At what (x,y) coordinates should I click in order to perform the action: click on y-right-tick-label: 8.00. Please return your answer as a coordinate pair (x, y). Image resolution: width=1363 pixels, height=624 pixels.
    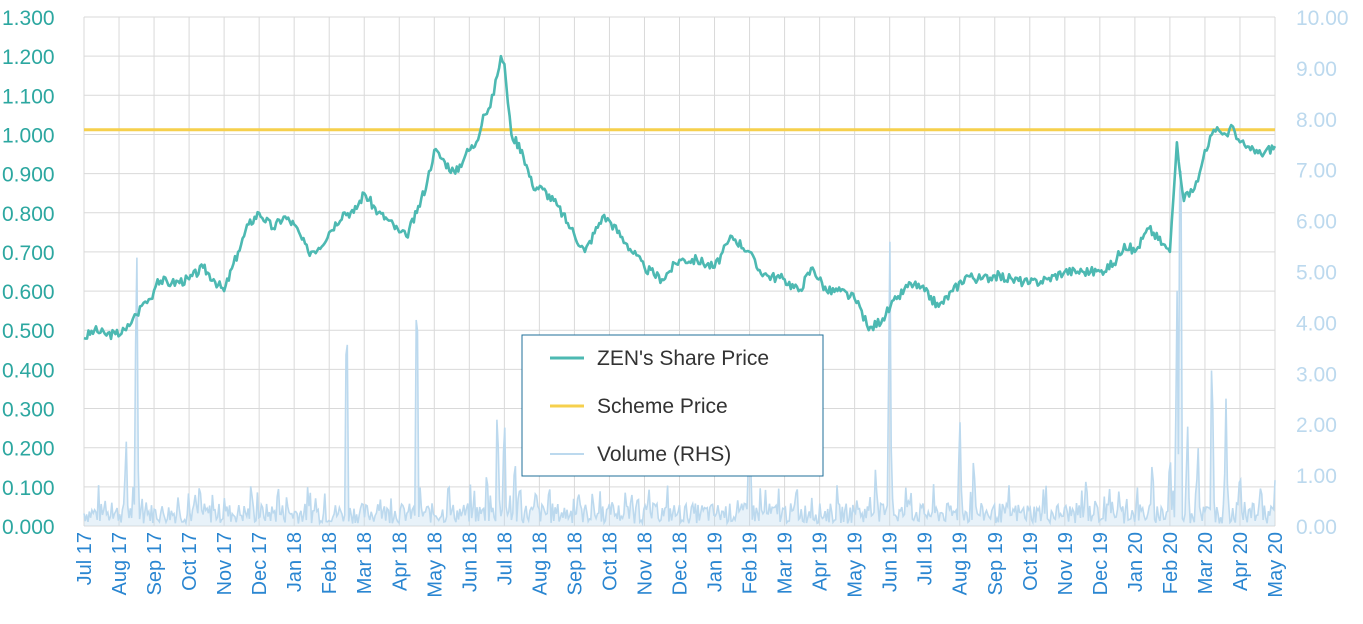
    Looking at the image, I should click on (1316, 120).